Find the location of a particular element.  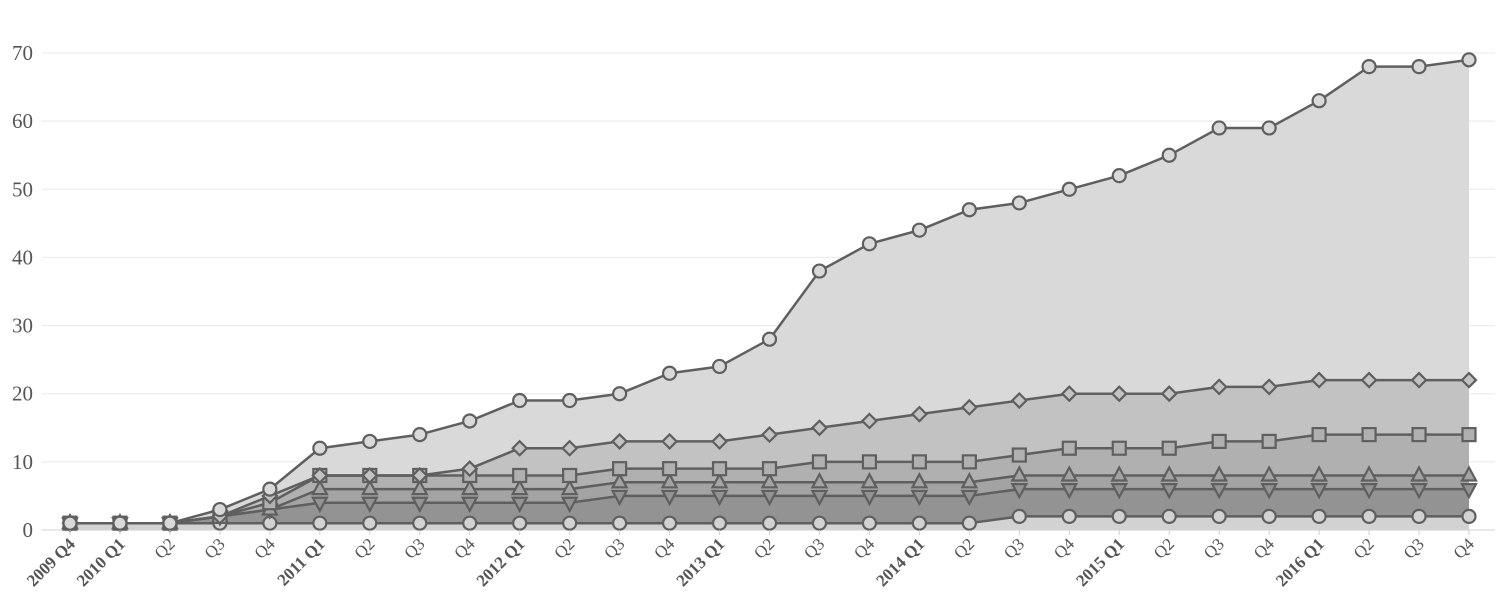

x-tick-label: 2016 Q1 is located at coordinates (1300, 562).